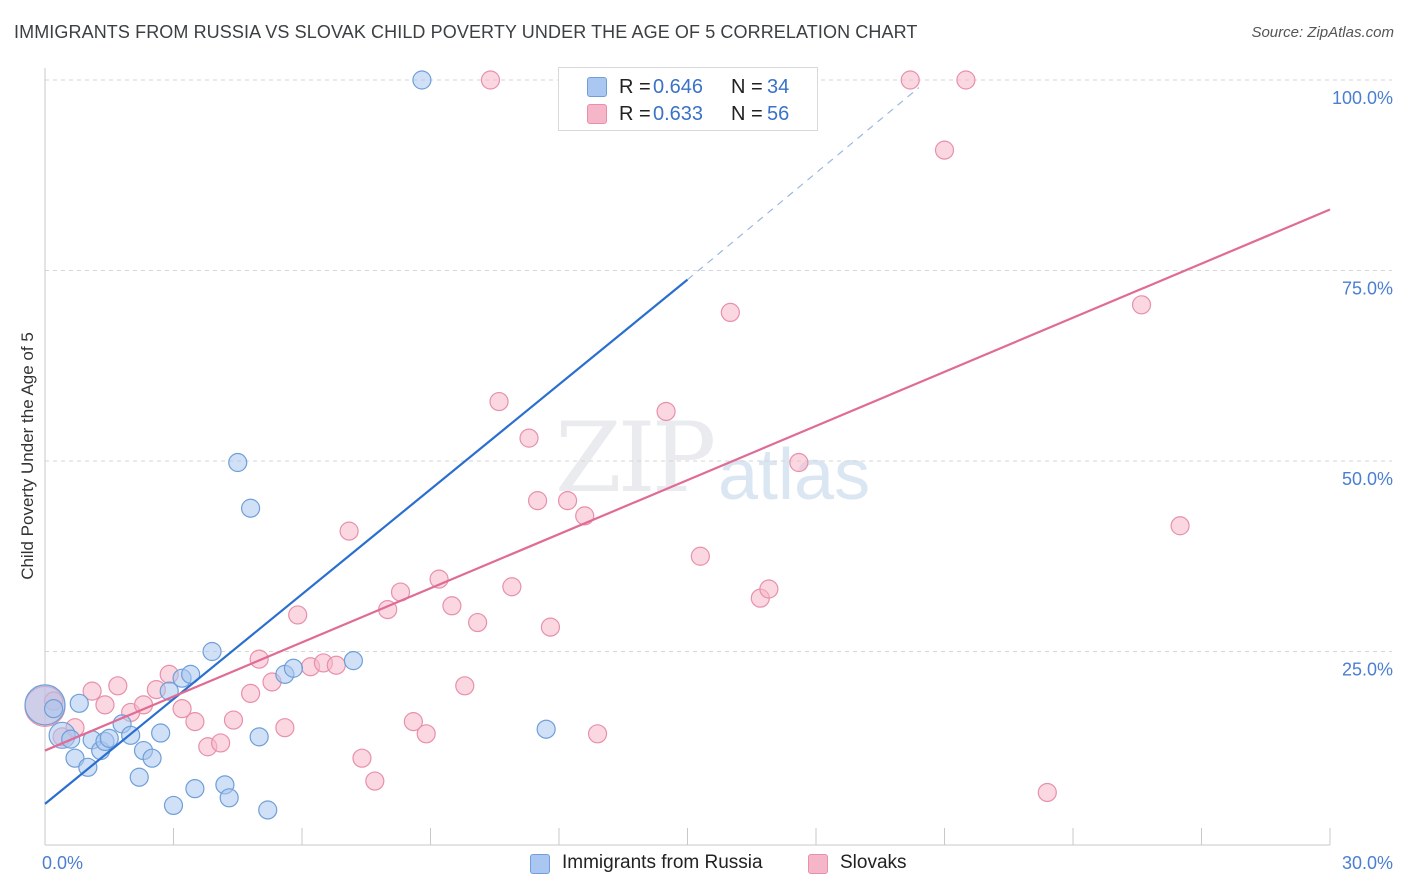  Describe the element at coordinates (1362, 98) in the screenshot. I see `y-tick-label: 100.0%` at that location.